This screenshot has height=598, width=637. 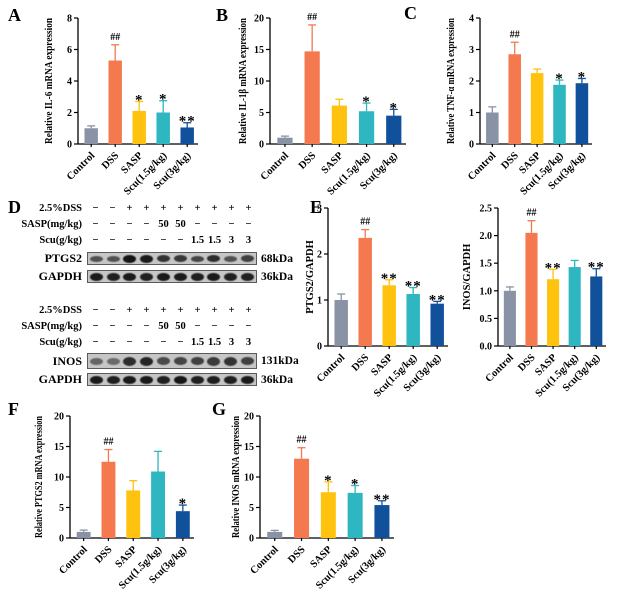 I want to click on blot-row: INOS 131kDa, so click(x=159, y=361).